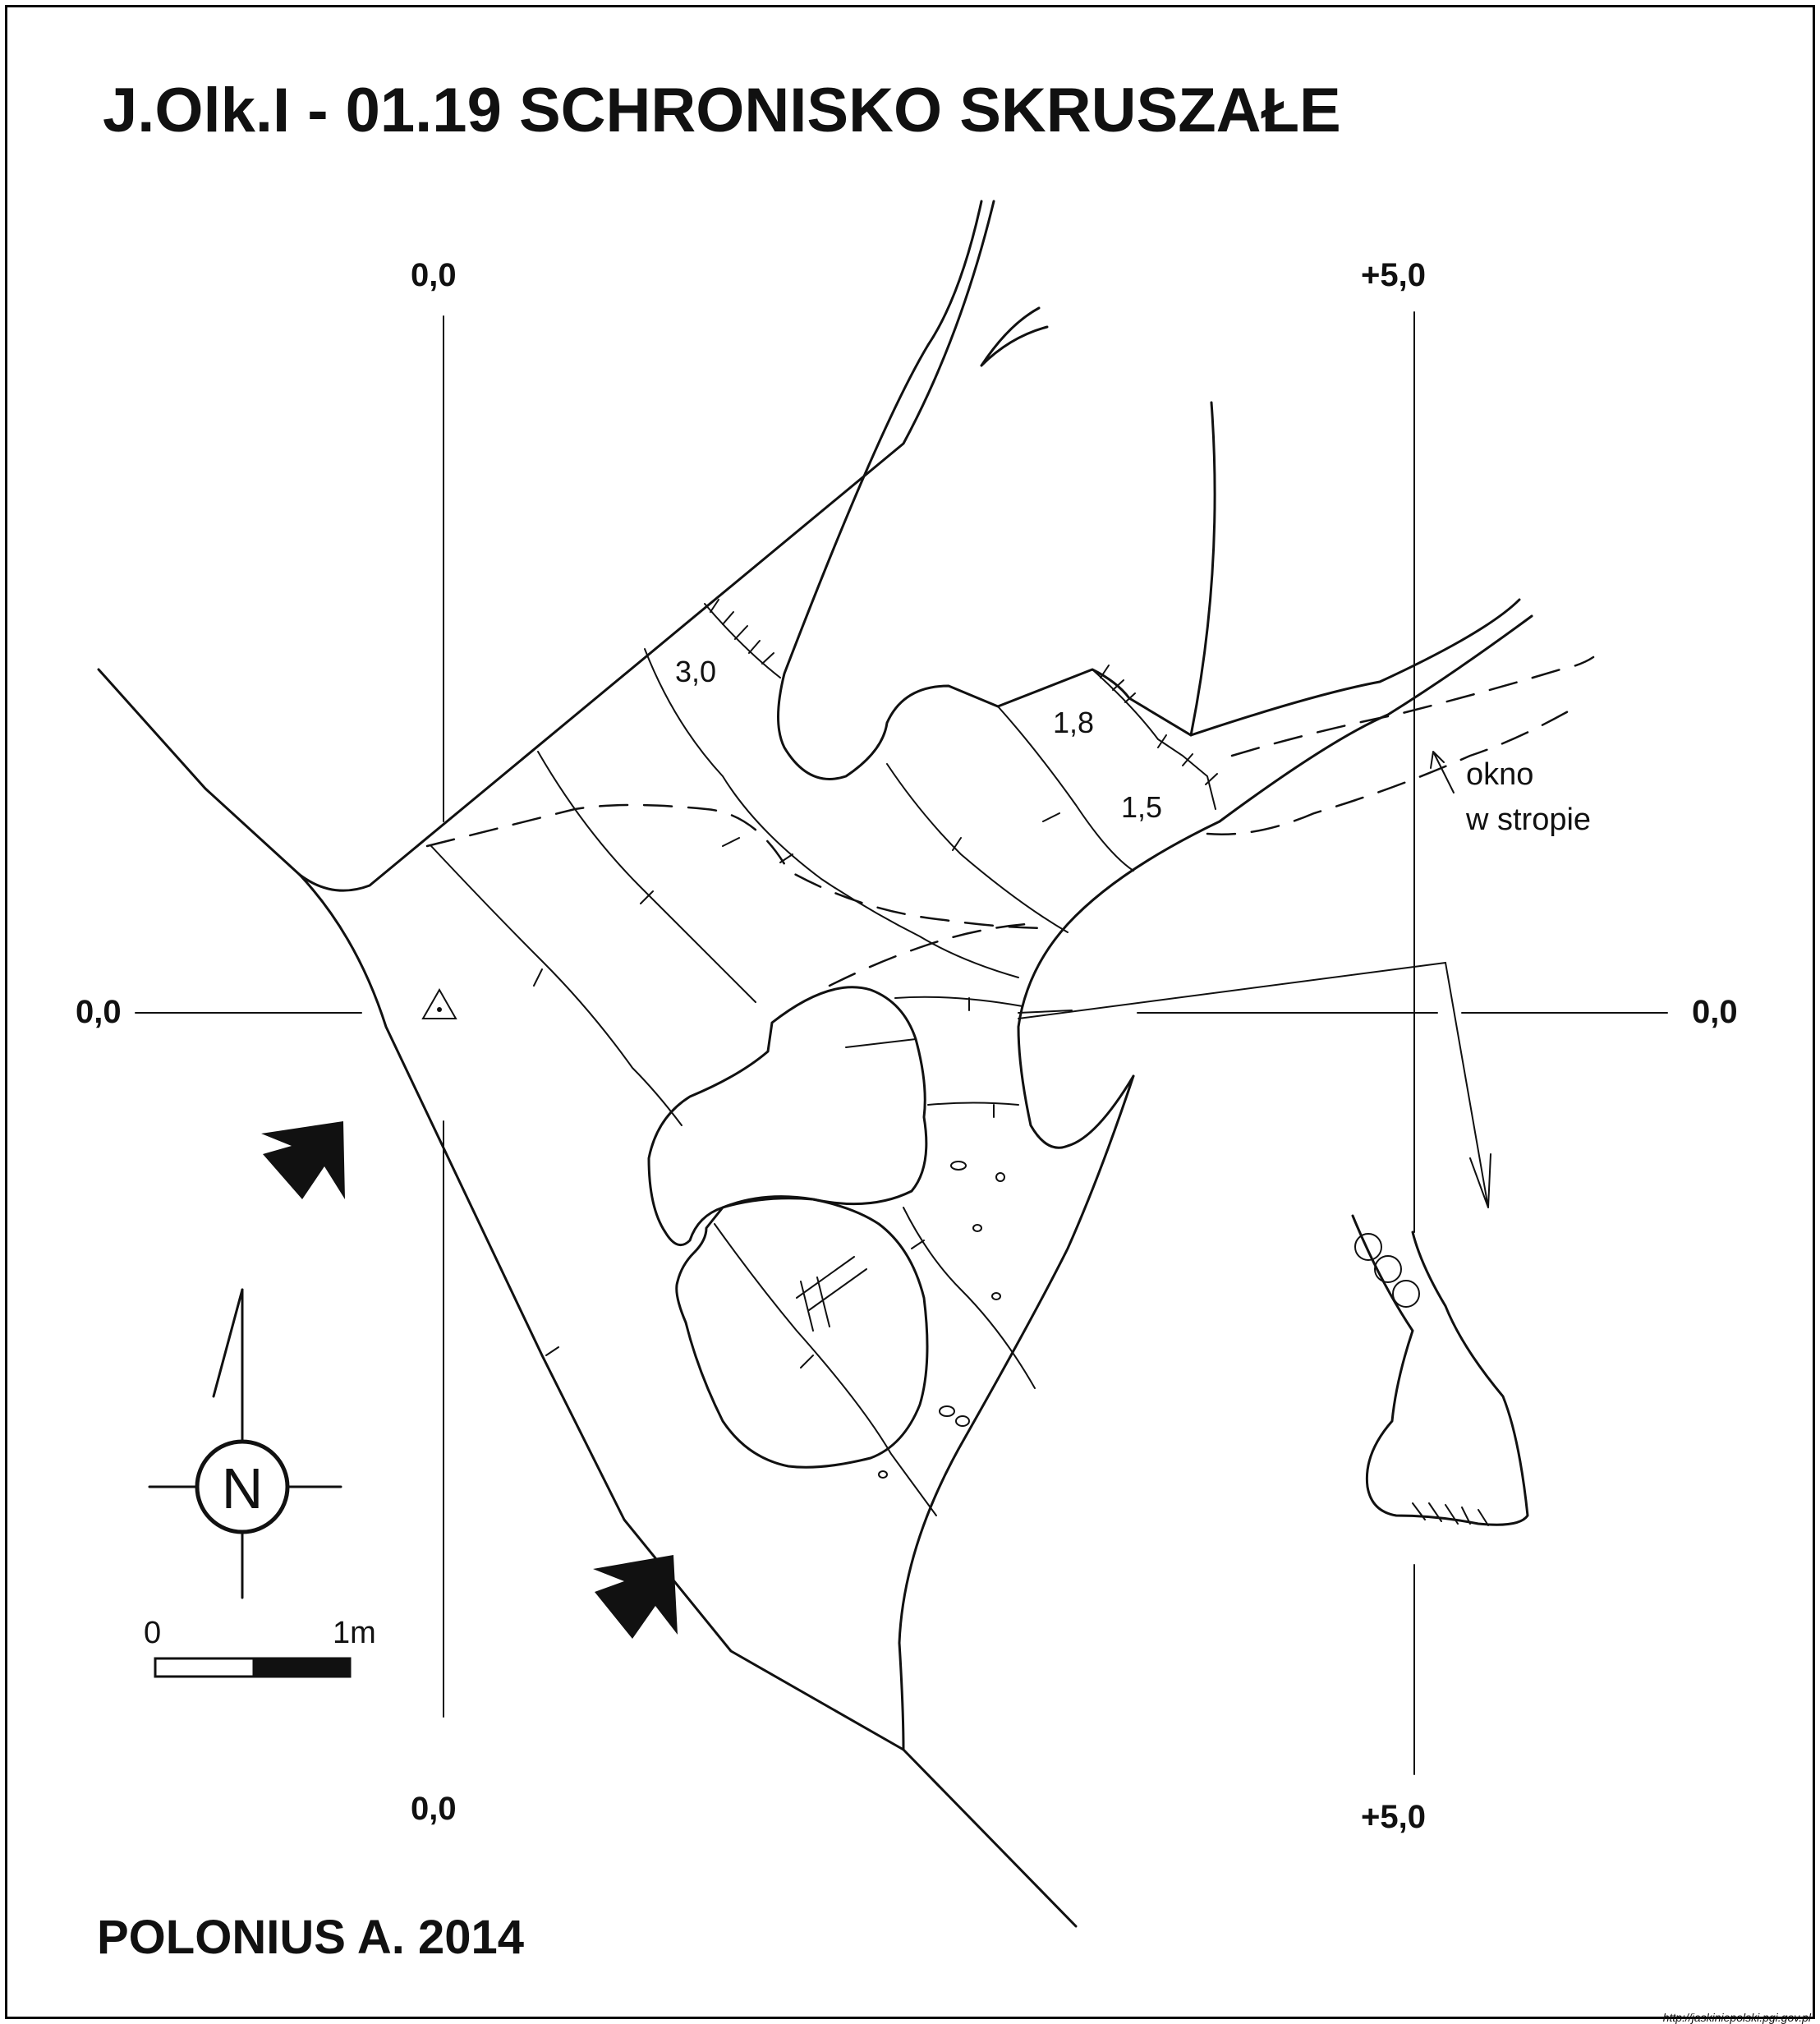 Image resolution: width=1820 pixels, height=2024 pixels. I want to click on grid-label-left: 0,0, so click(99, 1012).